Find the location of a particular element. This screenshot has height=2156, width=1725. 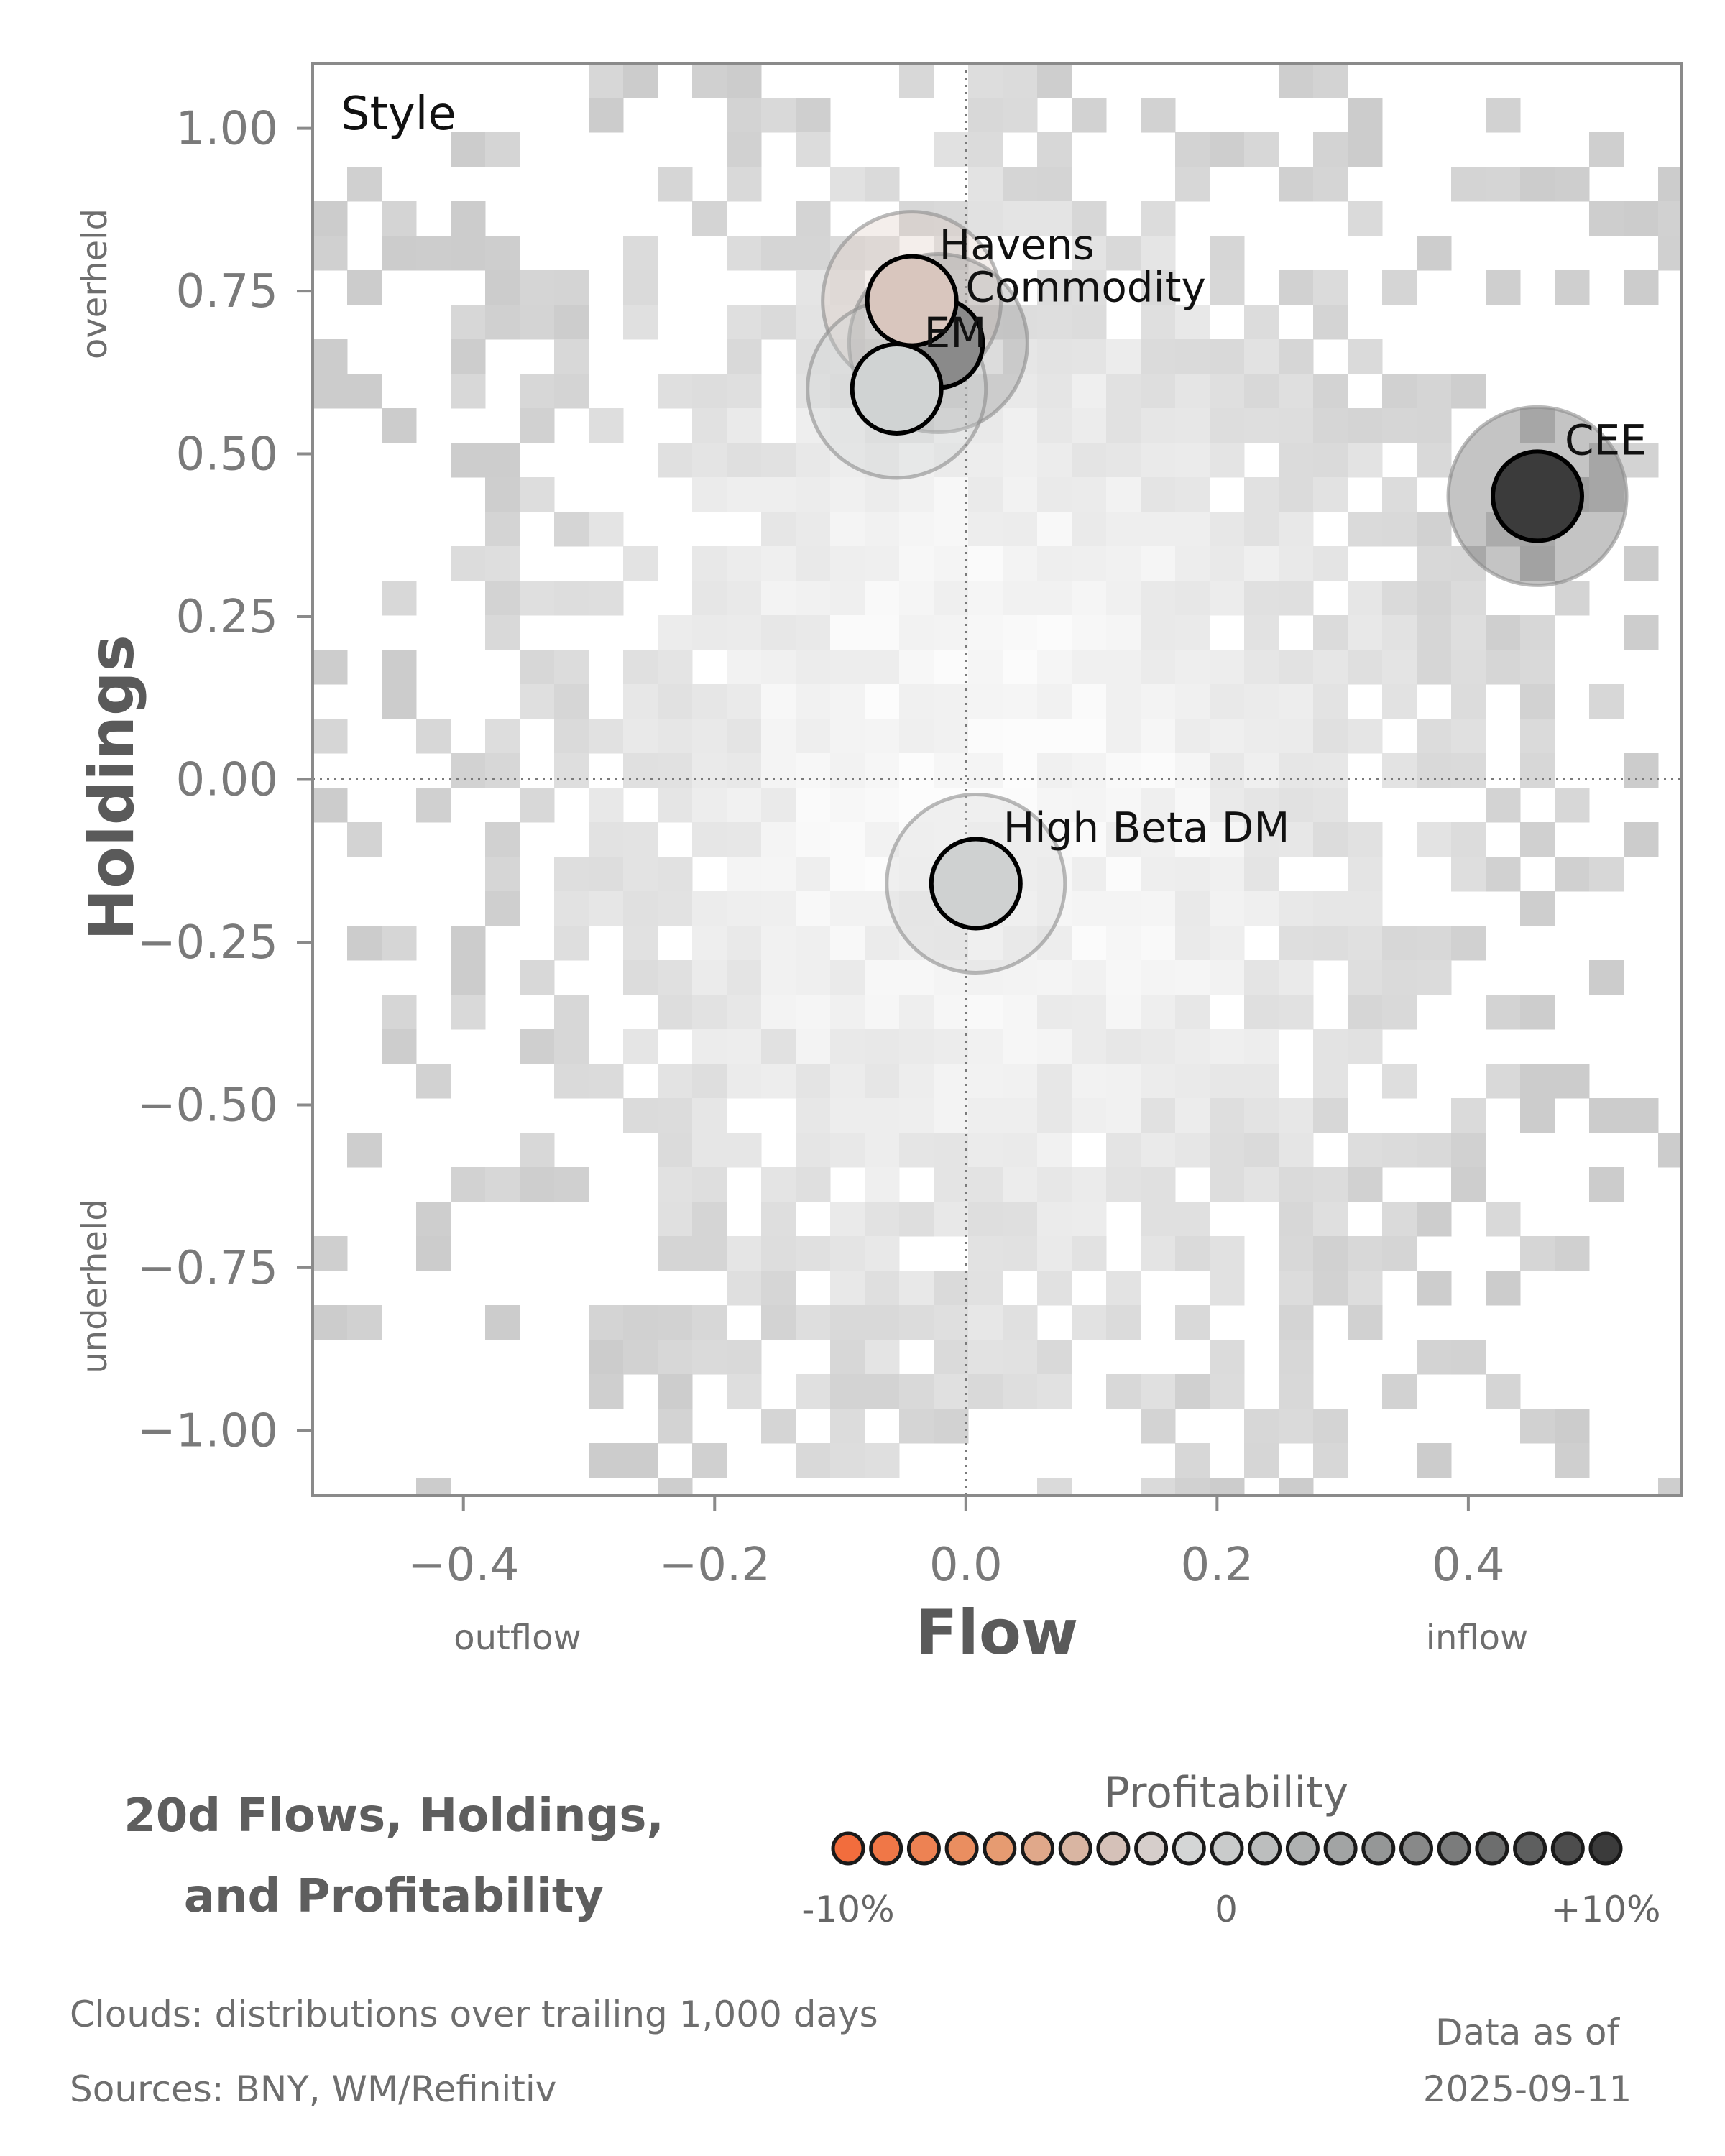

bubble-label: Havens is located at coordinates (1017, 245).